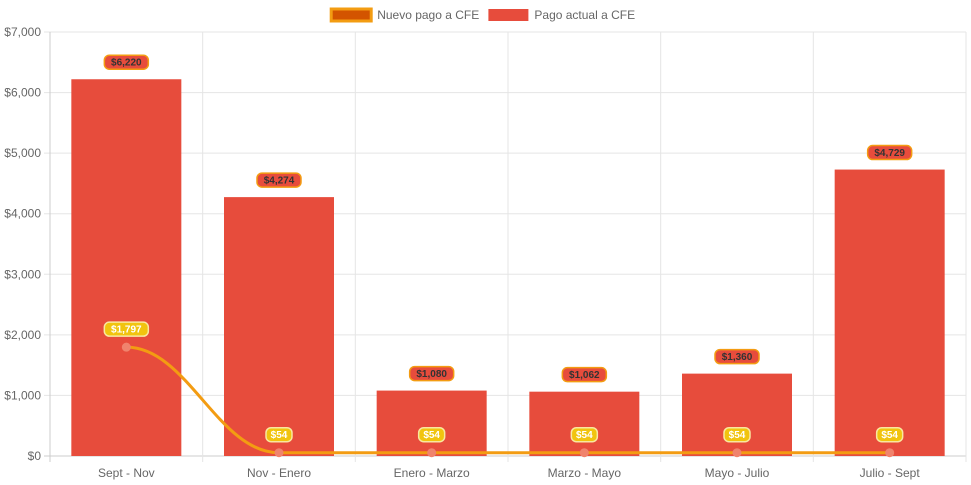 The height and width of the screenshot is (485, 971). I want to click on y-tick-label: $3,000, so click(22, 274).